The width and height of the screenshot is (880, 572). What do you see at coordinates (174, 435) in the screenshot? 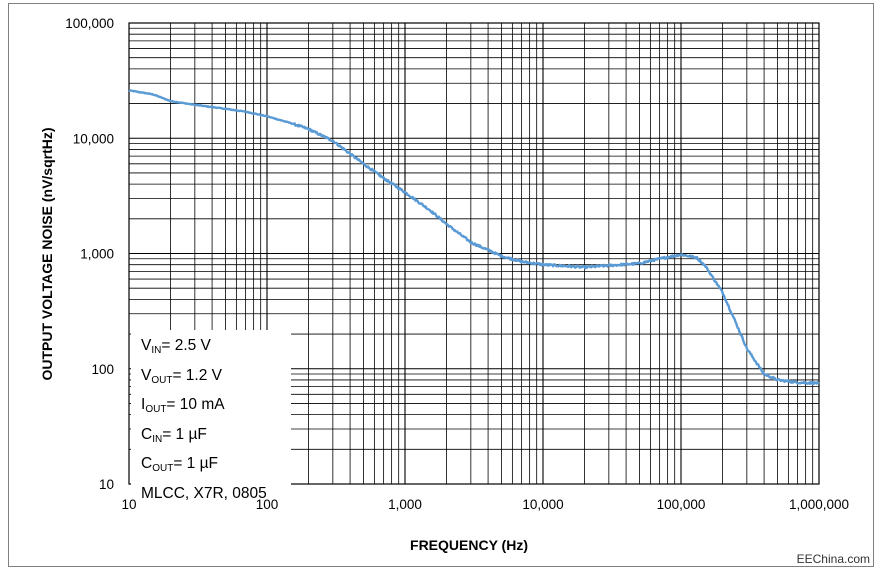
I see `annotation-line: CIN= 1 µF` at bounding box center [174, 435].